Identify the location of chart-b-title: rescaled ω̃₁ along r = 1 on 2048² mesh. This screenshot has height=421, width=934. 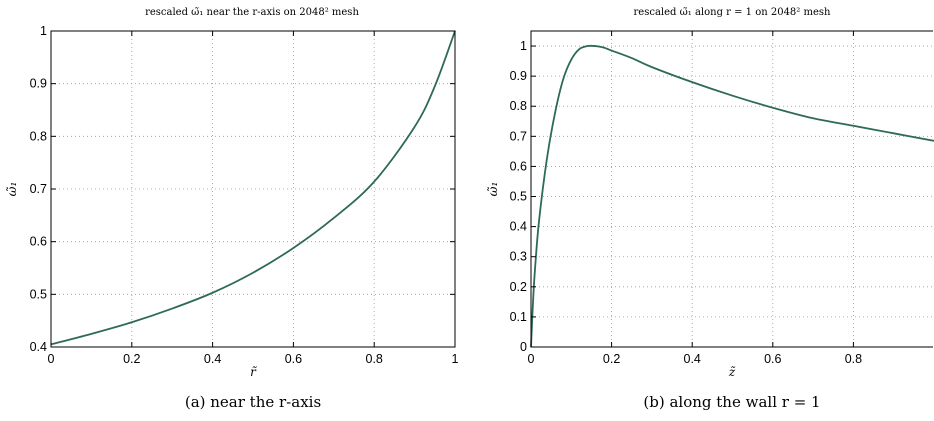
(732, 12).